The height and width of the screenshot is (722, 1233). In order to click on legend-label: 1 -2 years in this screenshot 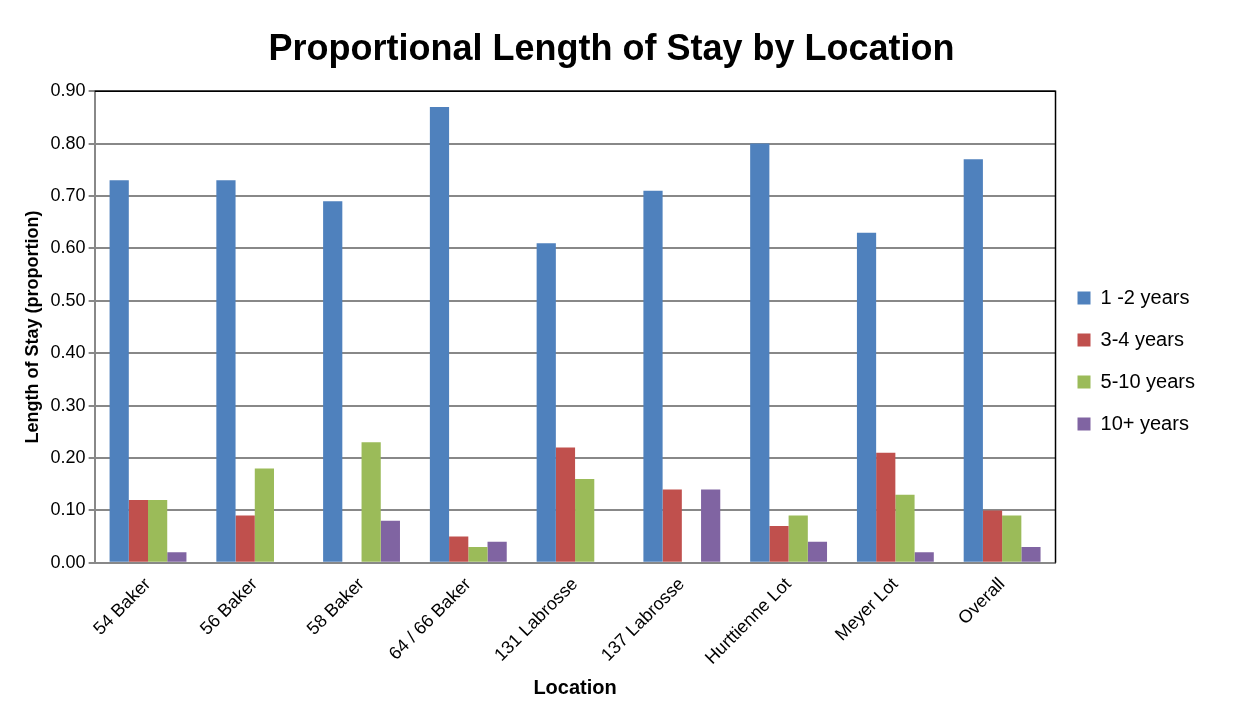, I will do `click(1145, 296)`.